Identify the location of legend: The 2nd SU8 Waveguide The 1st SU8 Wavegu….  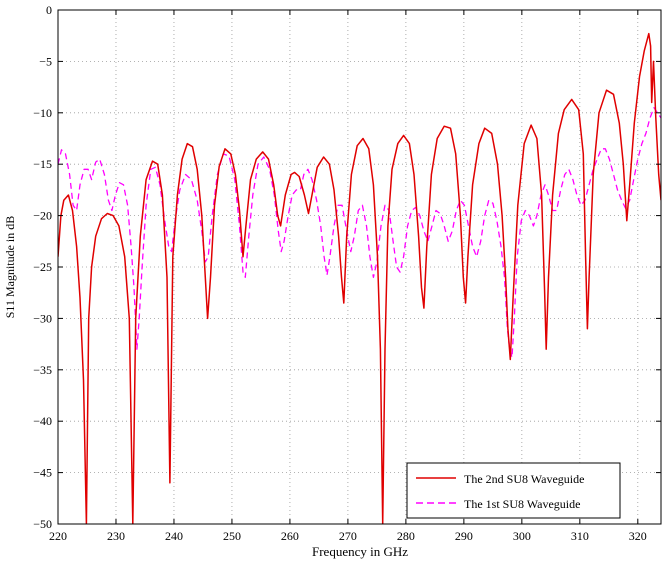
(513, 490).